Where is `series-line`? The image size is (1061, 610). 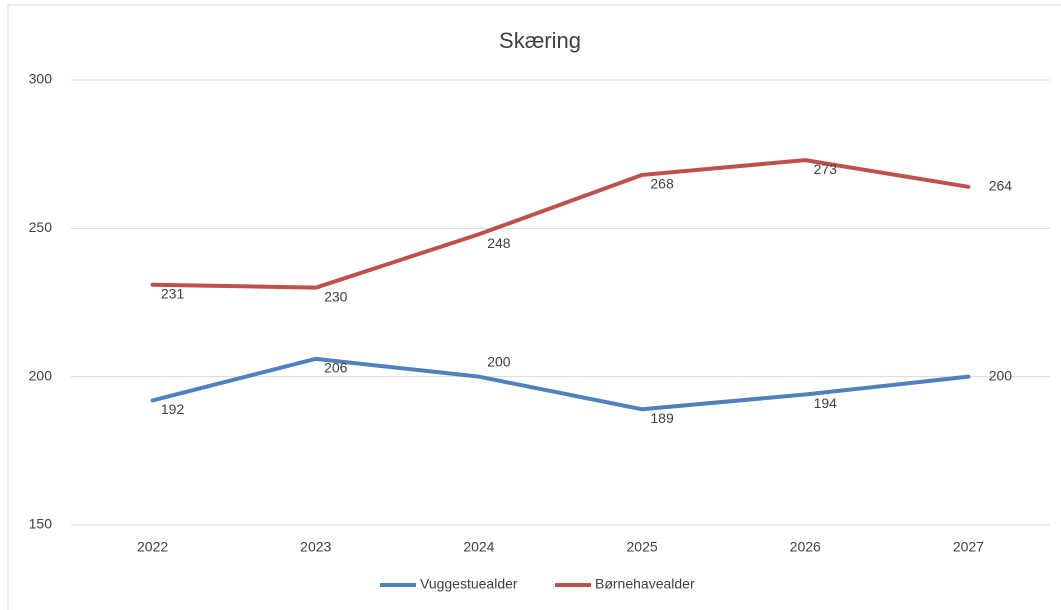 series-line is located at coordinates (560, 384).